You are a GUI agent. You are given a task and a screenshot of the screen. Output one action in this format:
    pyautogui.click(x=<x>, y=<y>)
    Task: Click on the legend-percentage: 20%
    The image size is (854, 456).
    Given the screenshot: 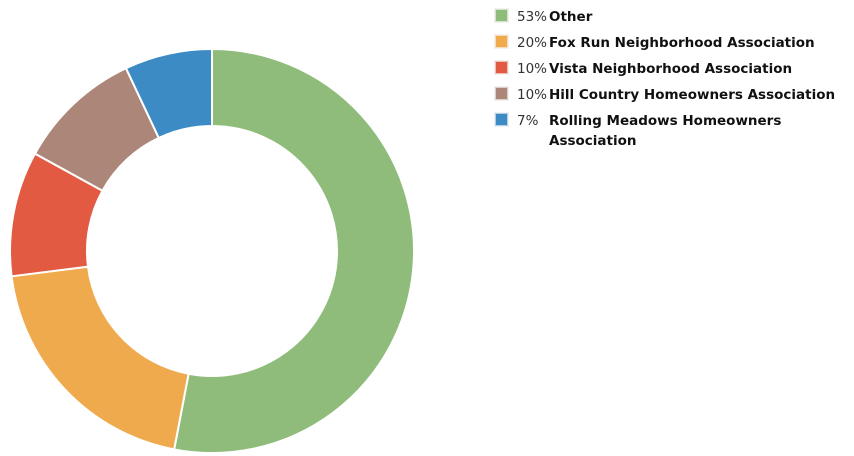 What is the action you would take?
    pyautogui.click(x=532, y=43)
    